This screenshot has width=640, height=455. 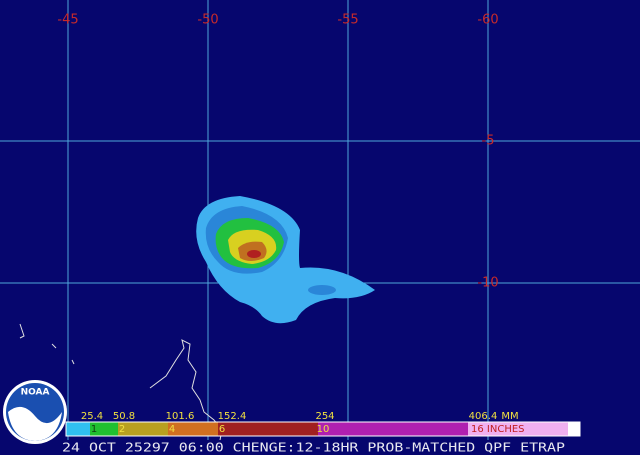 What do you see at coordinates (35, 393) in the screenshot?
I see `logo-text: NOAA` at bounding box center [35, 393].